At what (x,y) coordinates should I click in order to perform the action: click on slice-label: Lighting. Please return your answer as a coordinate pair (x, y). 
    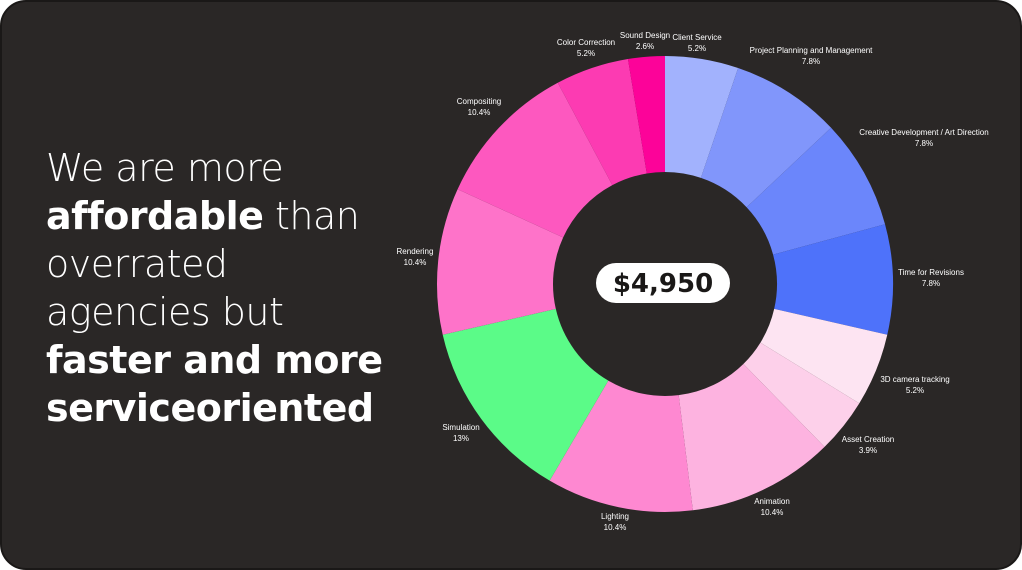
    Looking at the image, I should click on (615, 516).